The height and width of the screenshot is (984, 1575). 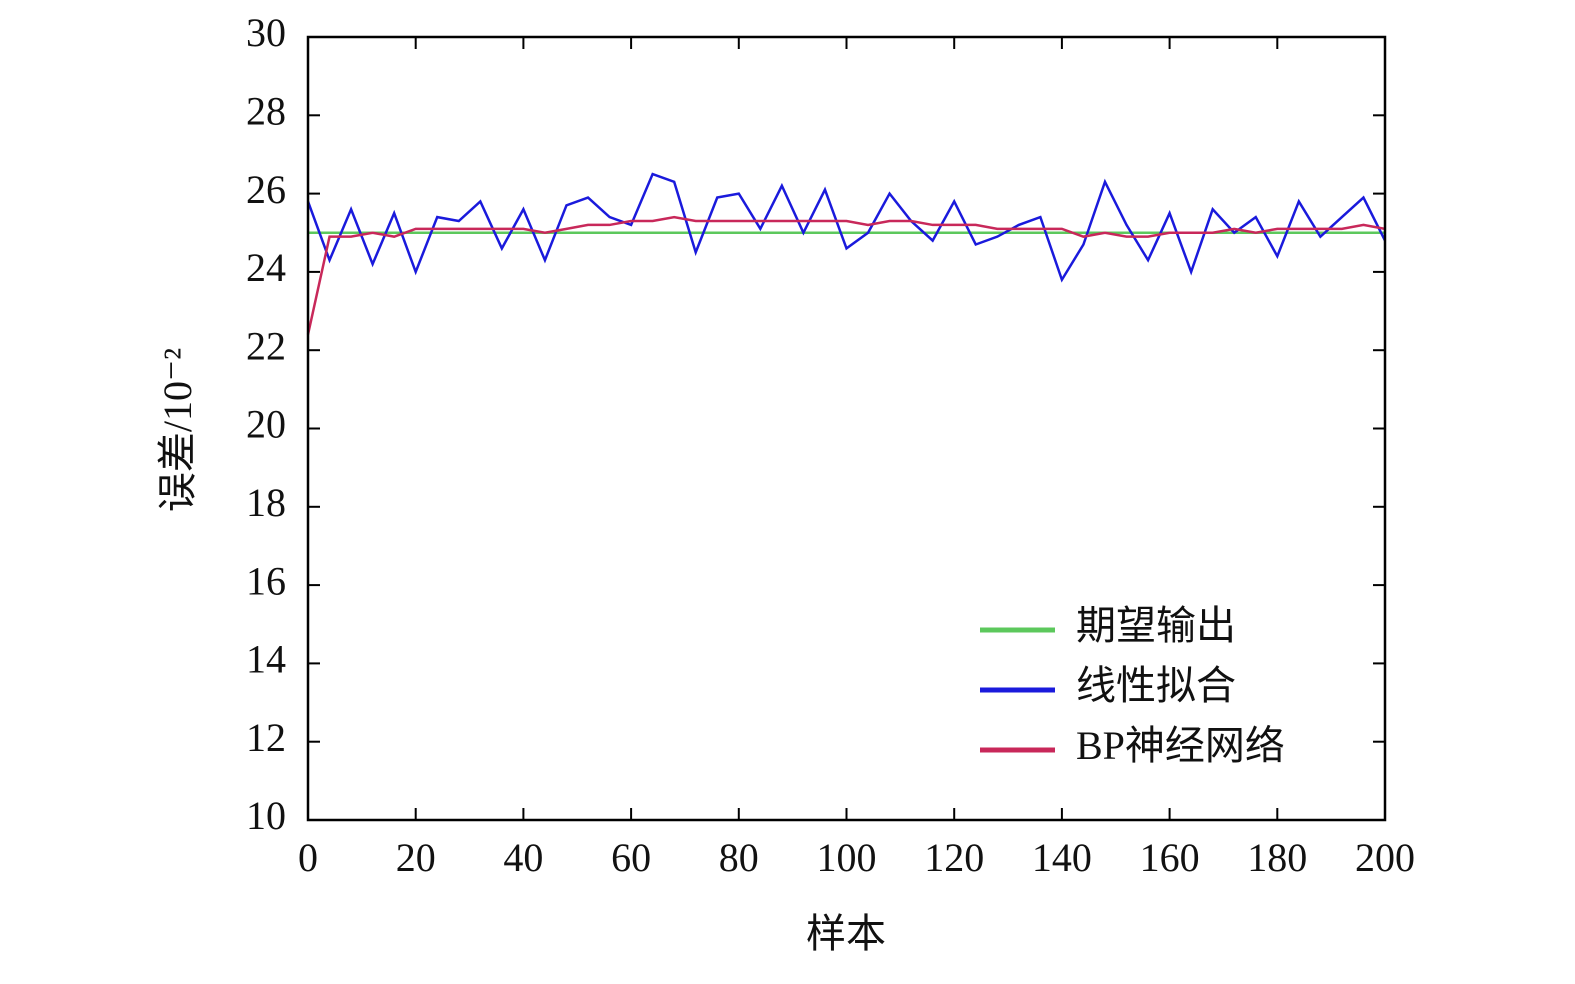 I want to click on x-tick-label: 0, so click(x=308, y=857).